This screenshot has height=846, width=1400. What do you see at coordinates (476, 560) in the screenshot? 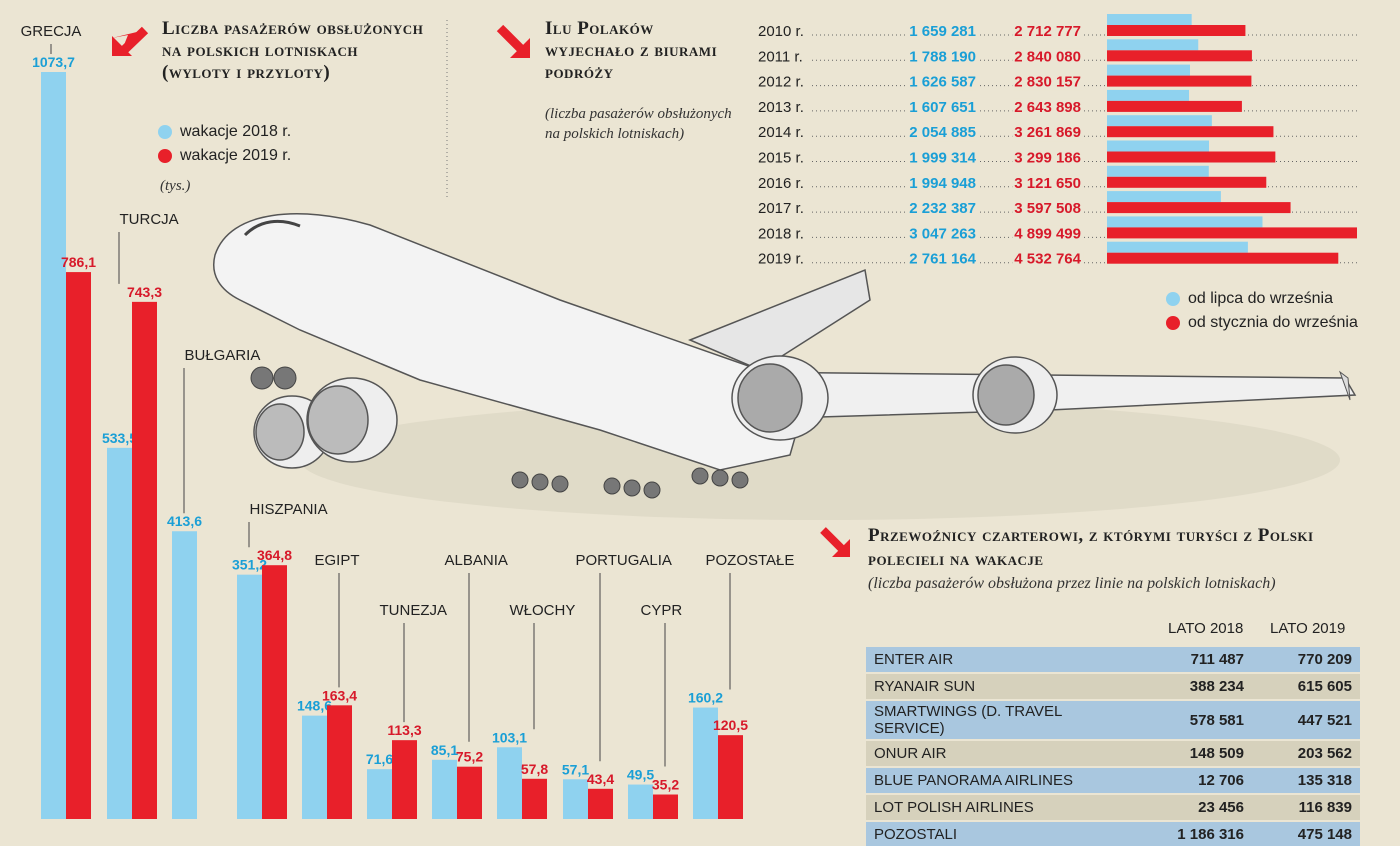
I see `category-label: ALBANIA` at bounding box center [476, 560].